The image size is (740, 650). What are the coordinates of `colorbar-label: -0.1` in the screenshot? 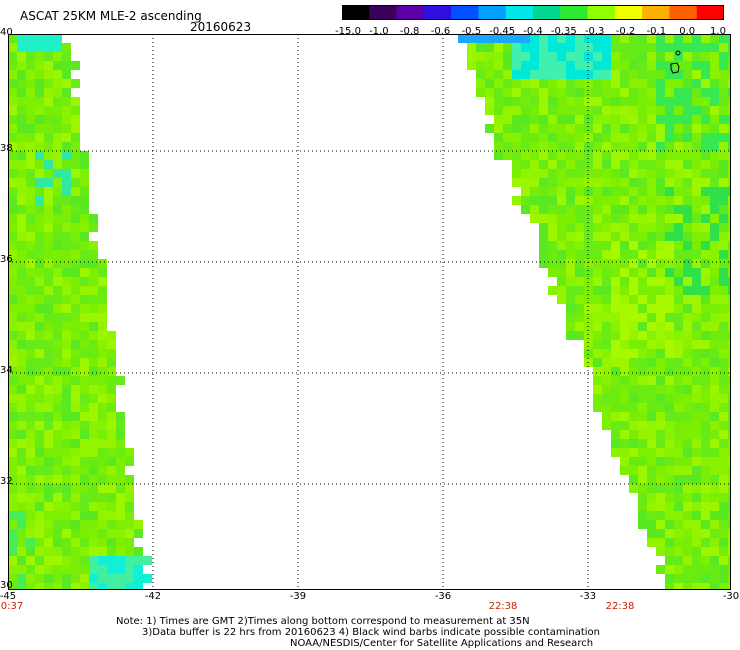 It's located at (656, 31).